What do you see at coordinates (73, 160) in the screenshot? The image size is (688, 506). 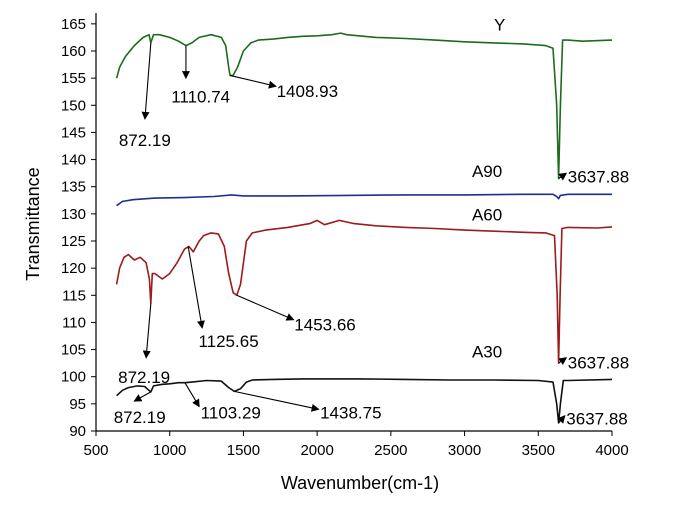 I see `y-tick-label: 140` at bounding box center [73, 160].